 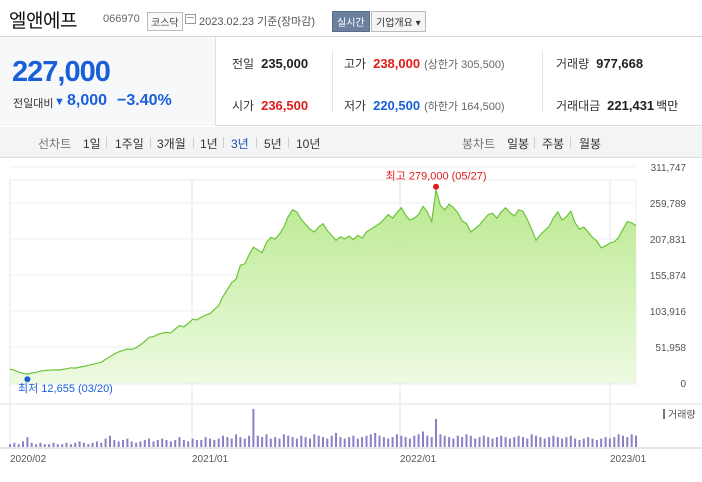 I want to click on x-axis: 2020/02 2021/01 2022/01 2023/01, so click(x=351, y=434).